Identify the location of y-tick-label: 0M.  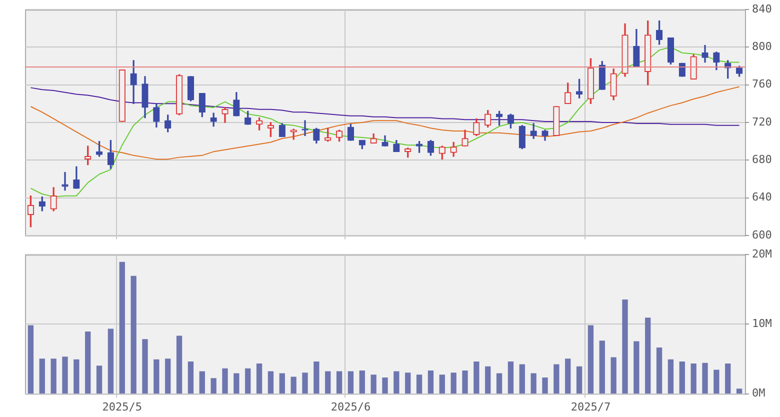
(759, 393).